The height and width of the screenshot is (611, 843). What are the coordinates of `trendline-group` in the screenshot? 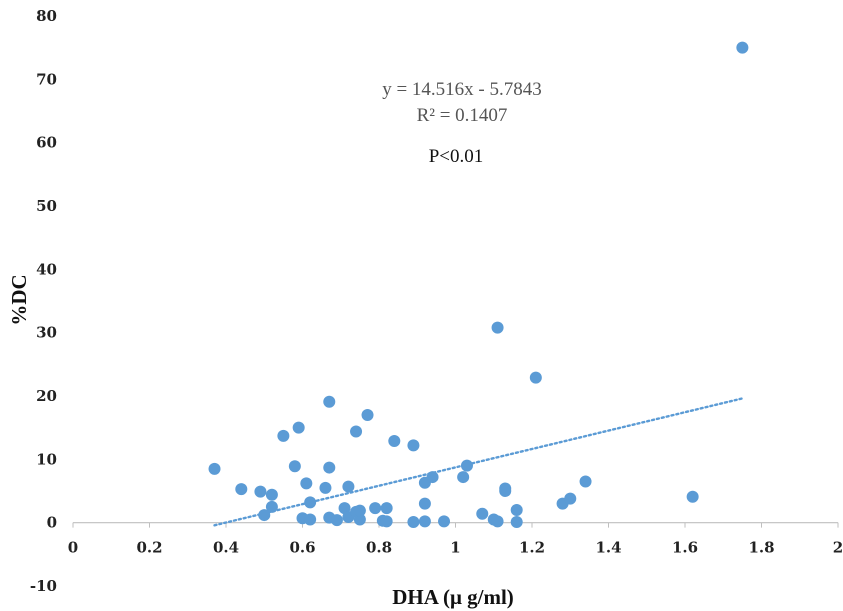 It's located at (478, 462).